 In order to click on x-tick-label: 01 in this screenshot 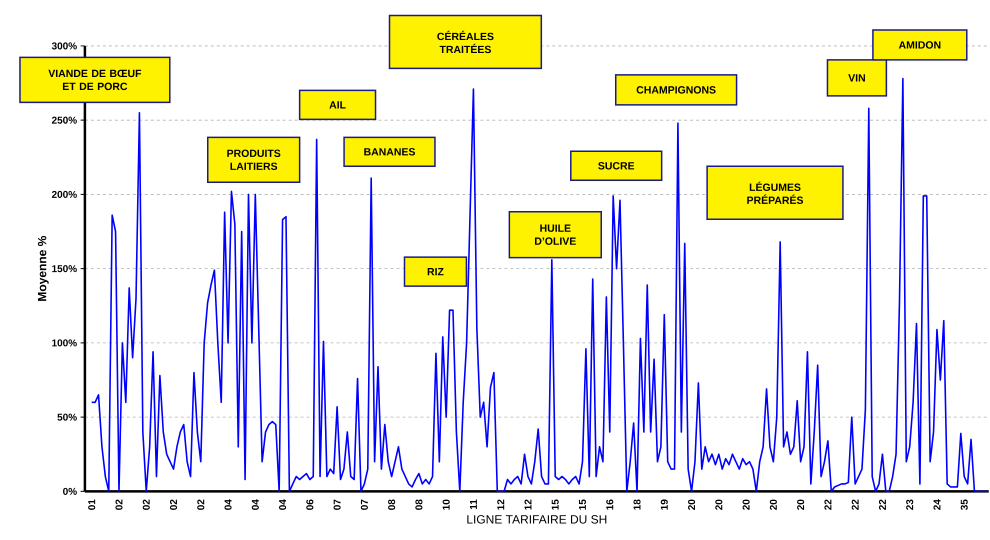, I will do `click(92, 504)`.